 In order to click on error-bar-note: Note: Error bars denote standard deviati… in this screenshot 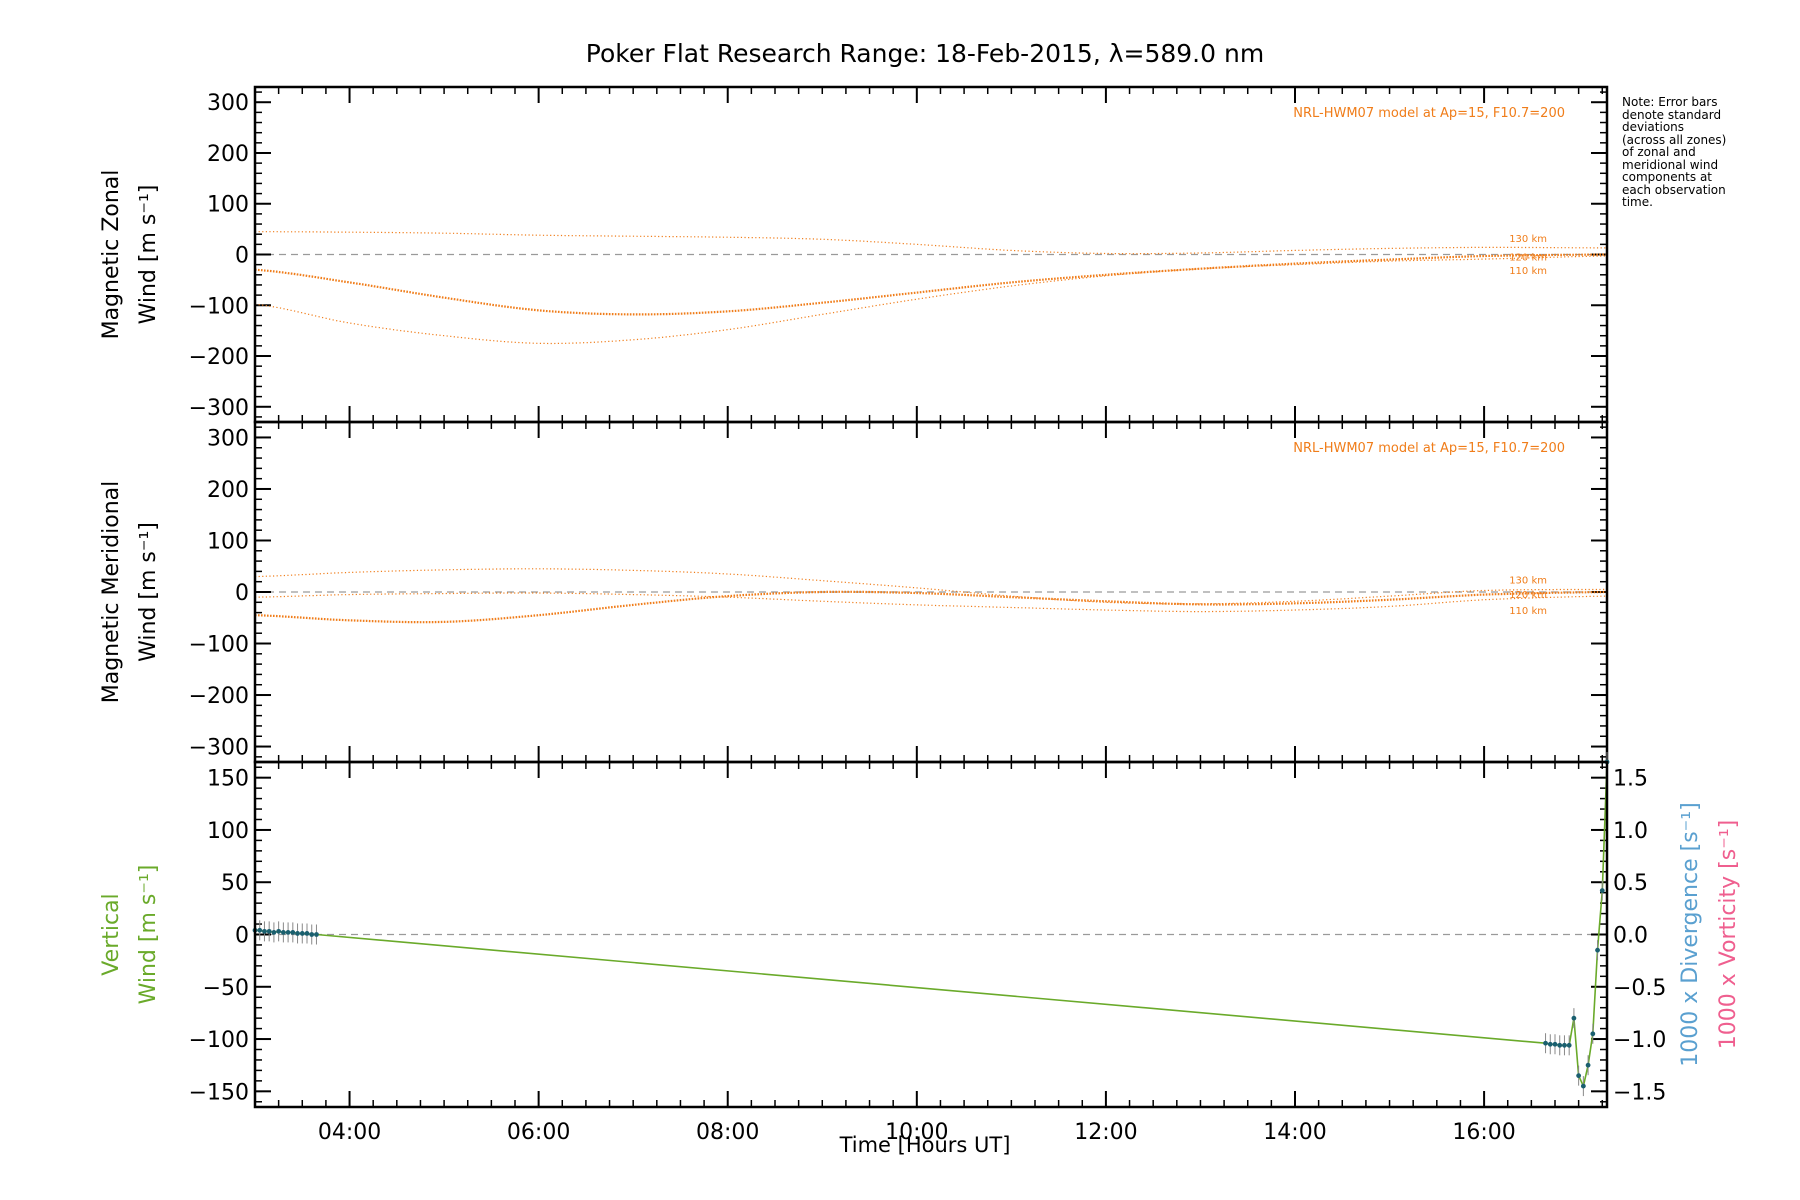, I will do `click(1704, 152)`.